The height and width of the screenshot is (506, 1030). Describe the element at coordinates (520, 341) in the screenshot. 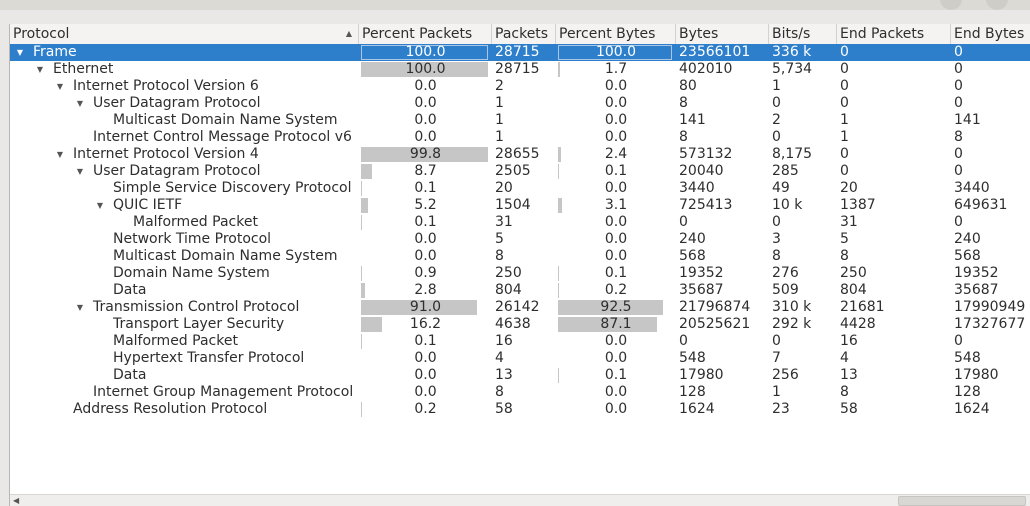

I see `tree-row: Malformed Packet 0.1 16 0.0 0 0 16 0` at that location.